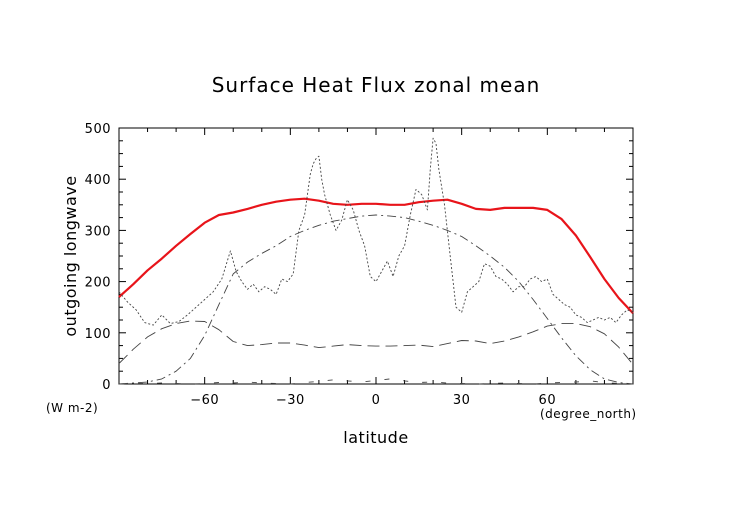  What do you see at coordinates (98, 283) in the screenshot?
I see `y-tick-label: 200` at bounding box center [98, 283].